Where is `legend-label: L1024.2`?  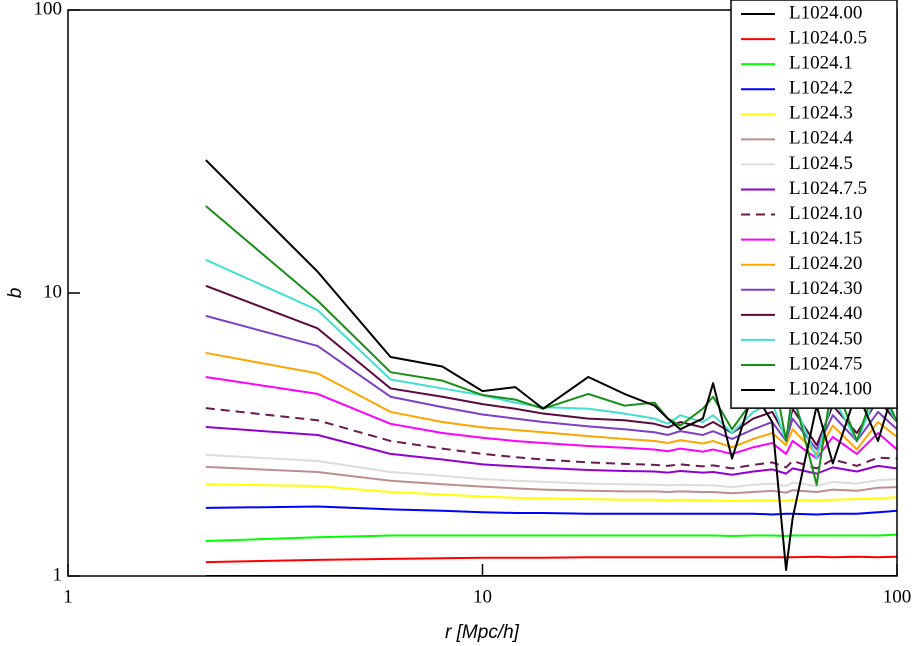 legend-label: L1024.2 is located at coordinates (821, 88).